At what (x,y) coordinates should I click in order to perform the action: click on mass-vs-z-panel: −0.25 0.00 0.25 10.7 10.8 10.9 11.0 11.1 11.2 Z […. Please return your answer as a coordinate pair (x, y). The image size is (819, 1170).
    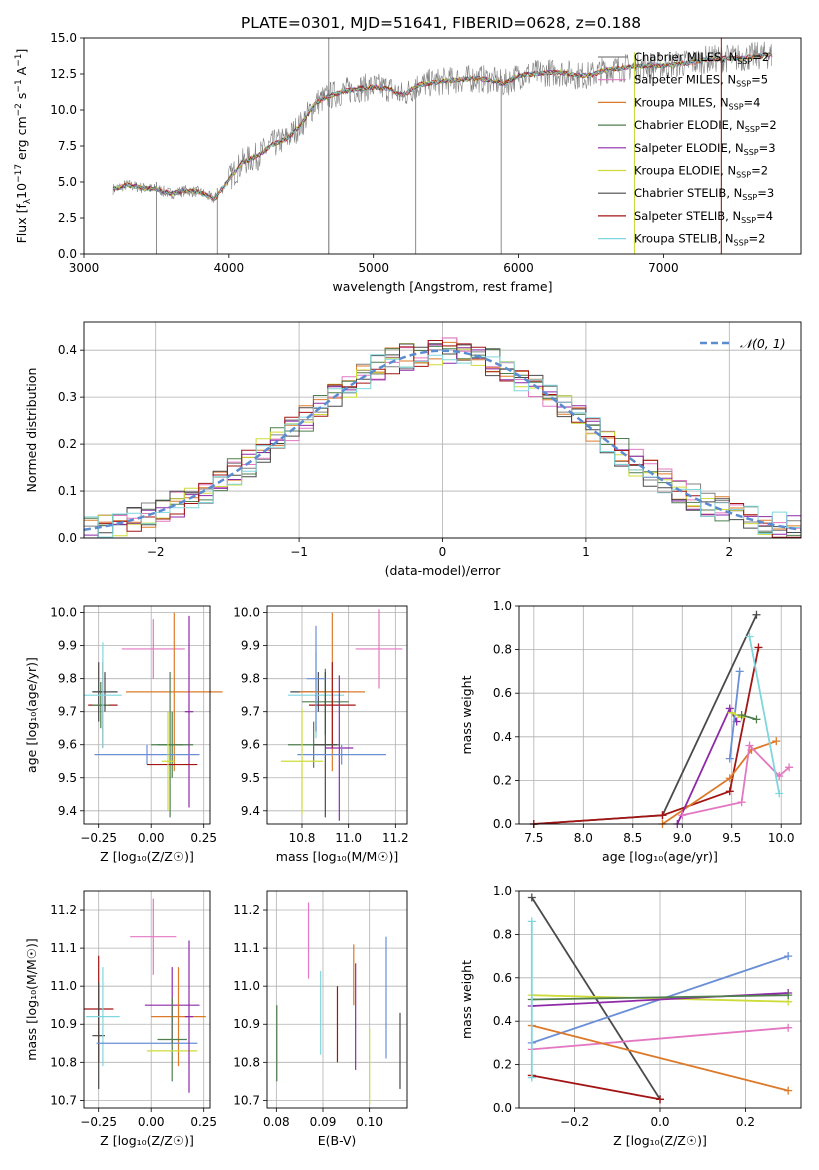
    Looking at the image, I should click on (120, 1019).